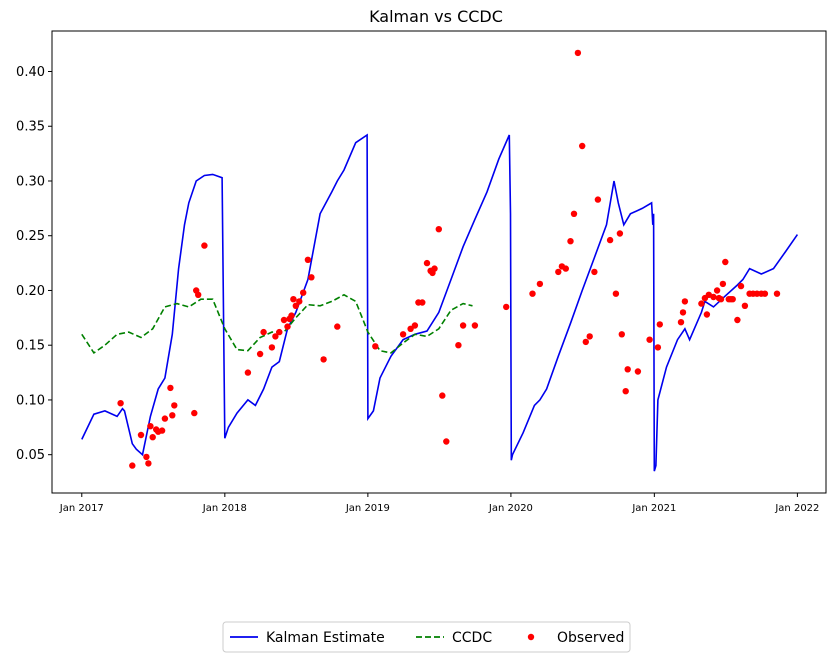  What do you see at coordinates (436, 16) in the screenshot?
I see `chart-title: Kalman vs CCDC` at bounding box center [436, 16].